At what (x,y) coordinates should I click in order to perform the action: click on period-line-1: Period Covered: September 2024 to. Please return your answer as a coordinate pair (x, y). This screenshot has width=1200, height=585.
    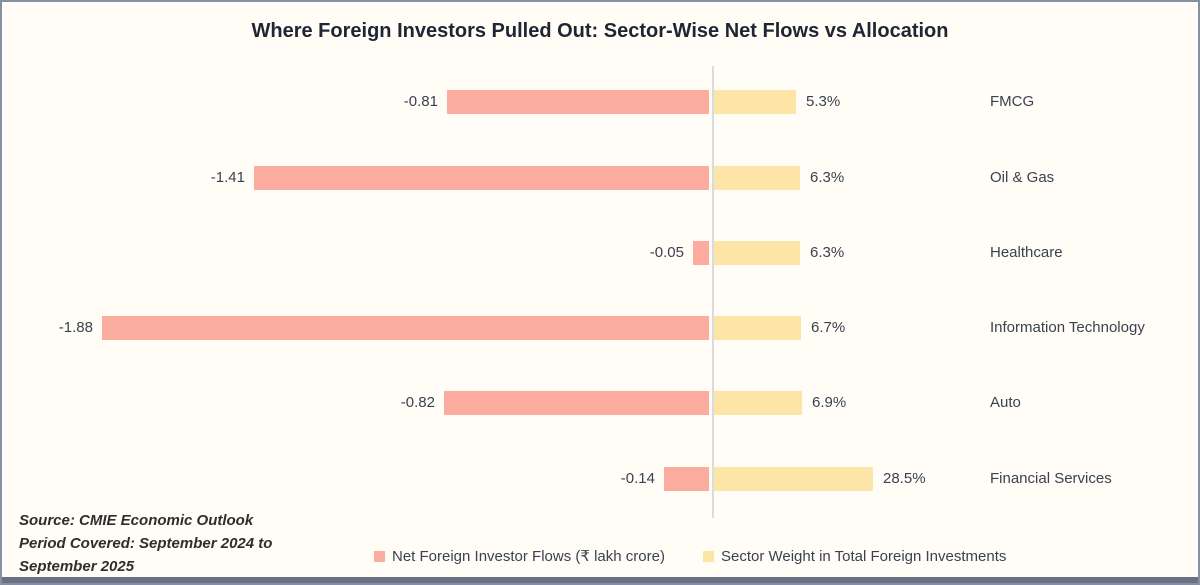
    Looking at the image, I should click on (146, 543).